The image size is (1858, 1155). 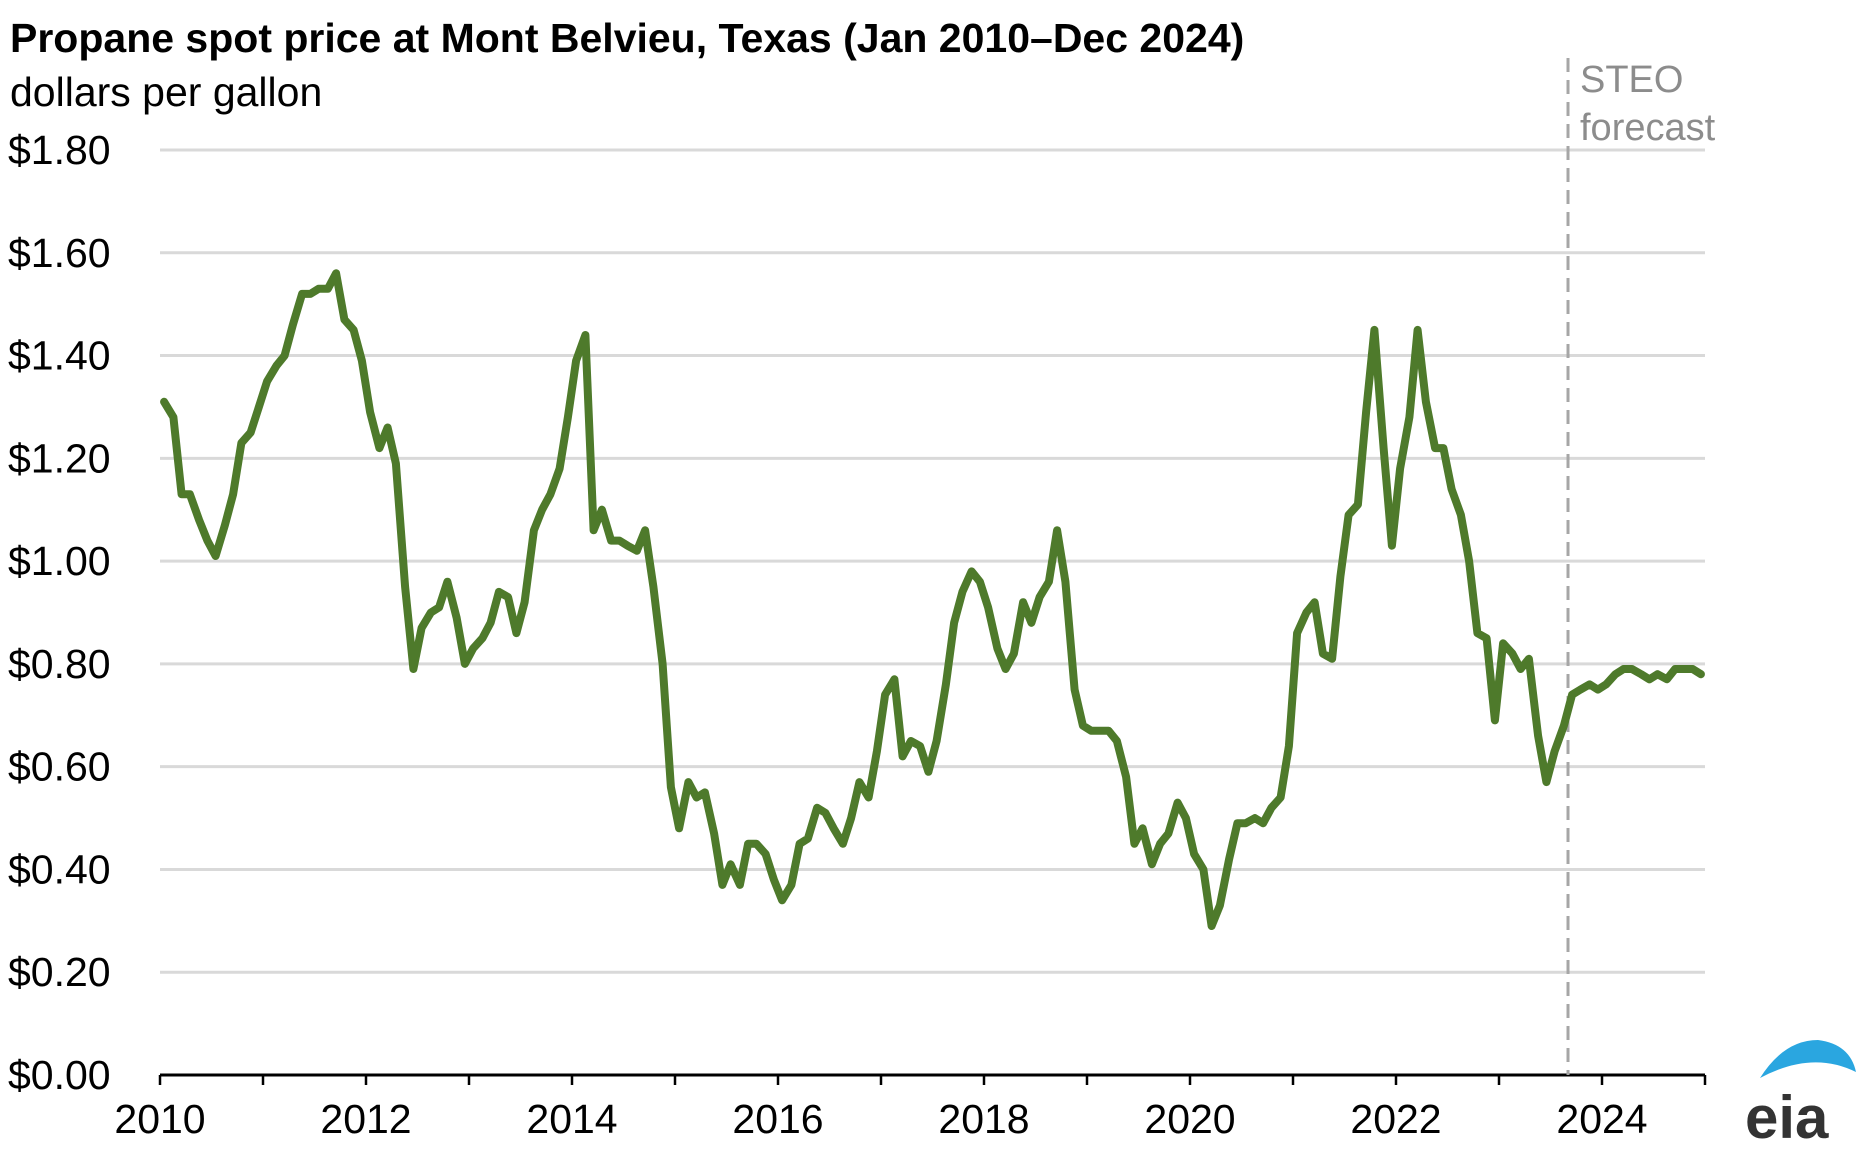 I want to click on eia-logo-swoosh, so click(x=1808, y=1059).